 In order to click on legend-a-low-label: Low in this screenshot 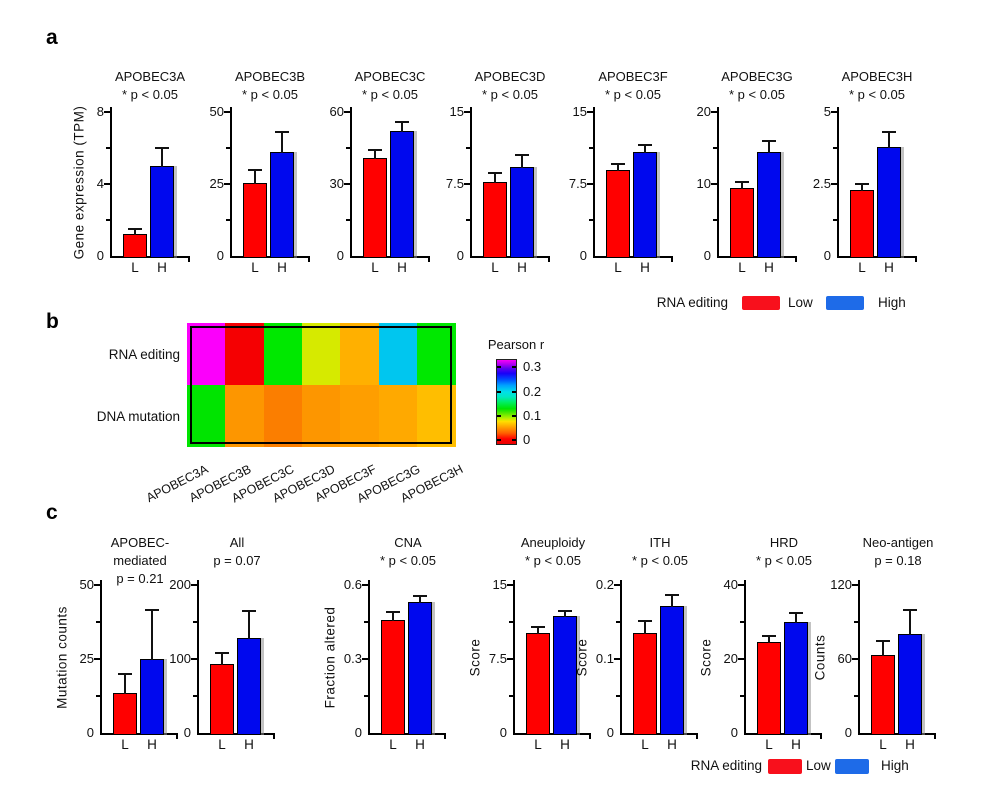, I will do `click(800, 302)`.